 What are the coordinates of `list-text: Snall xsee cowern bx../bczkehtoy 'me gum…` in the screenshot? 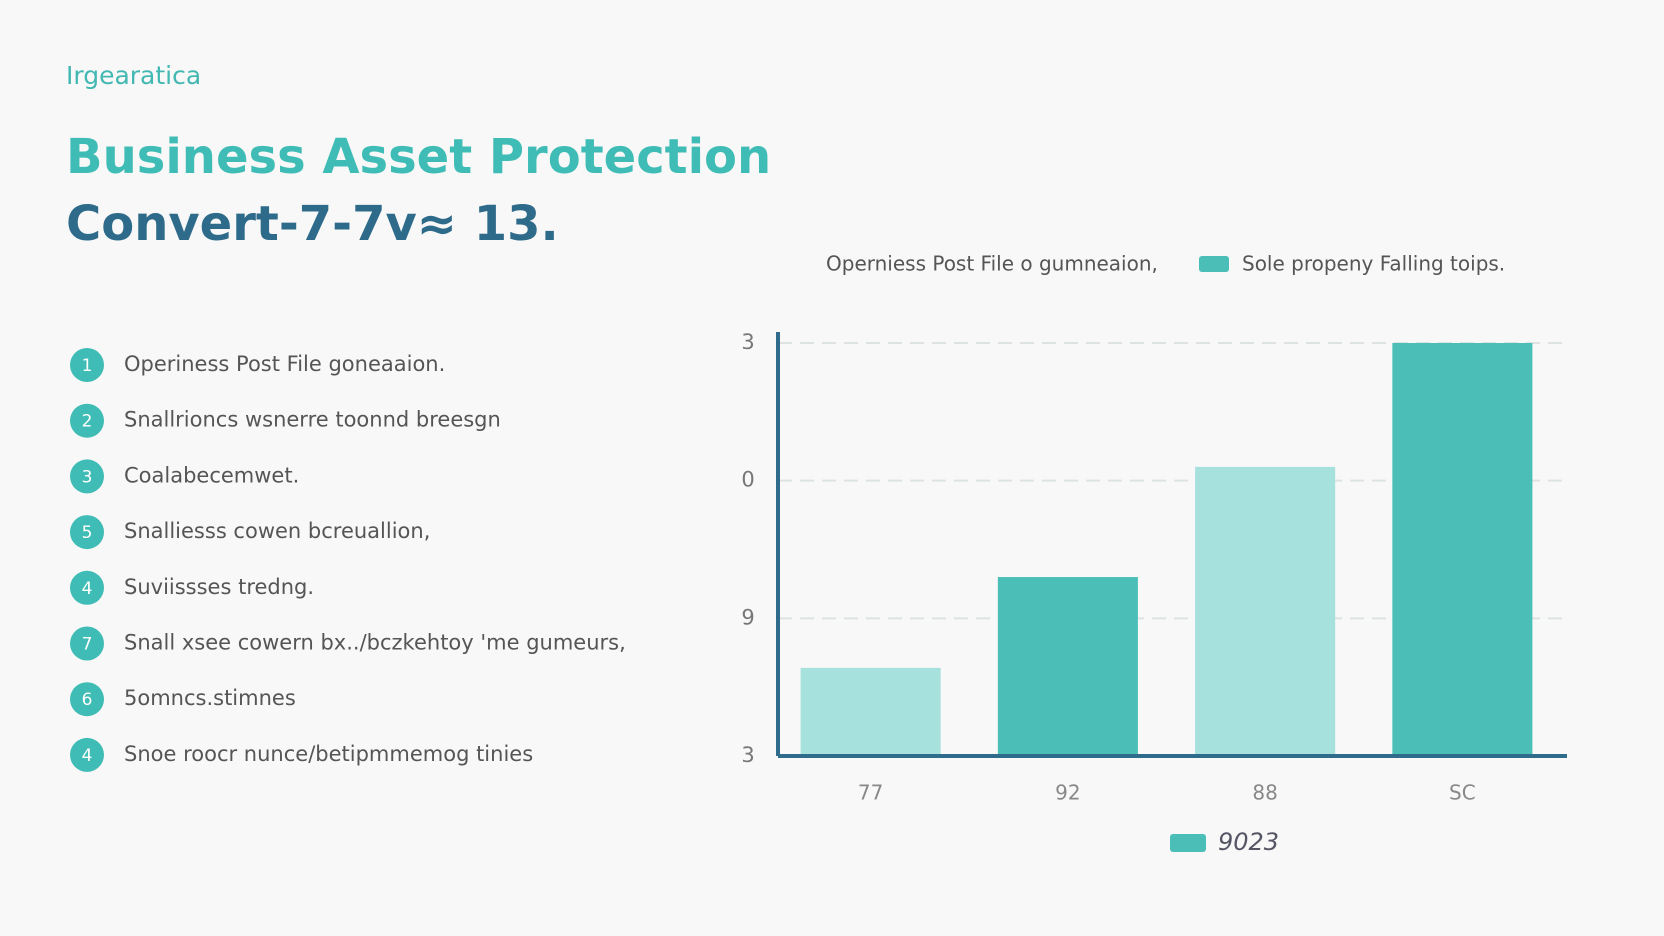 It's located at (375, 643).